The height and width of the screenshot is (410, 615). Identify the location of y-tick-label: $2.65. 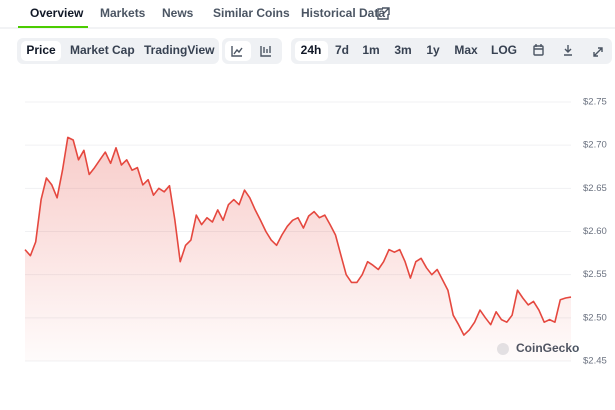
(595, 188).